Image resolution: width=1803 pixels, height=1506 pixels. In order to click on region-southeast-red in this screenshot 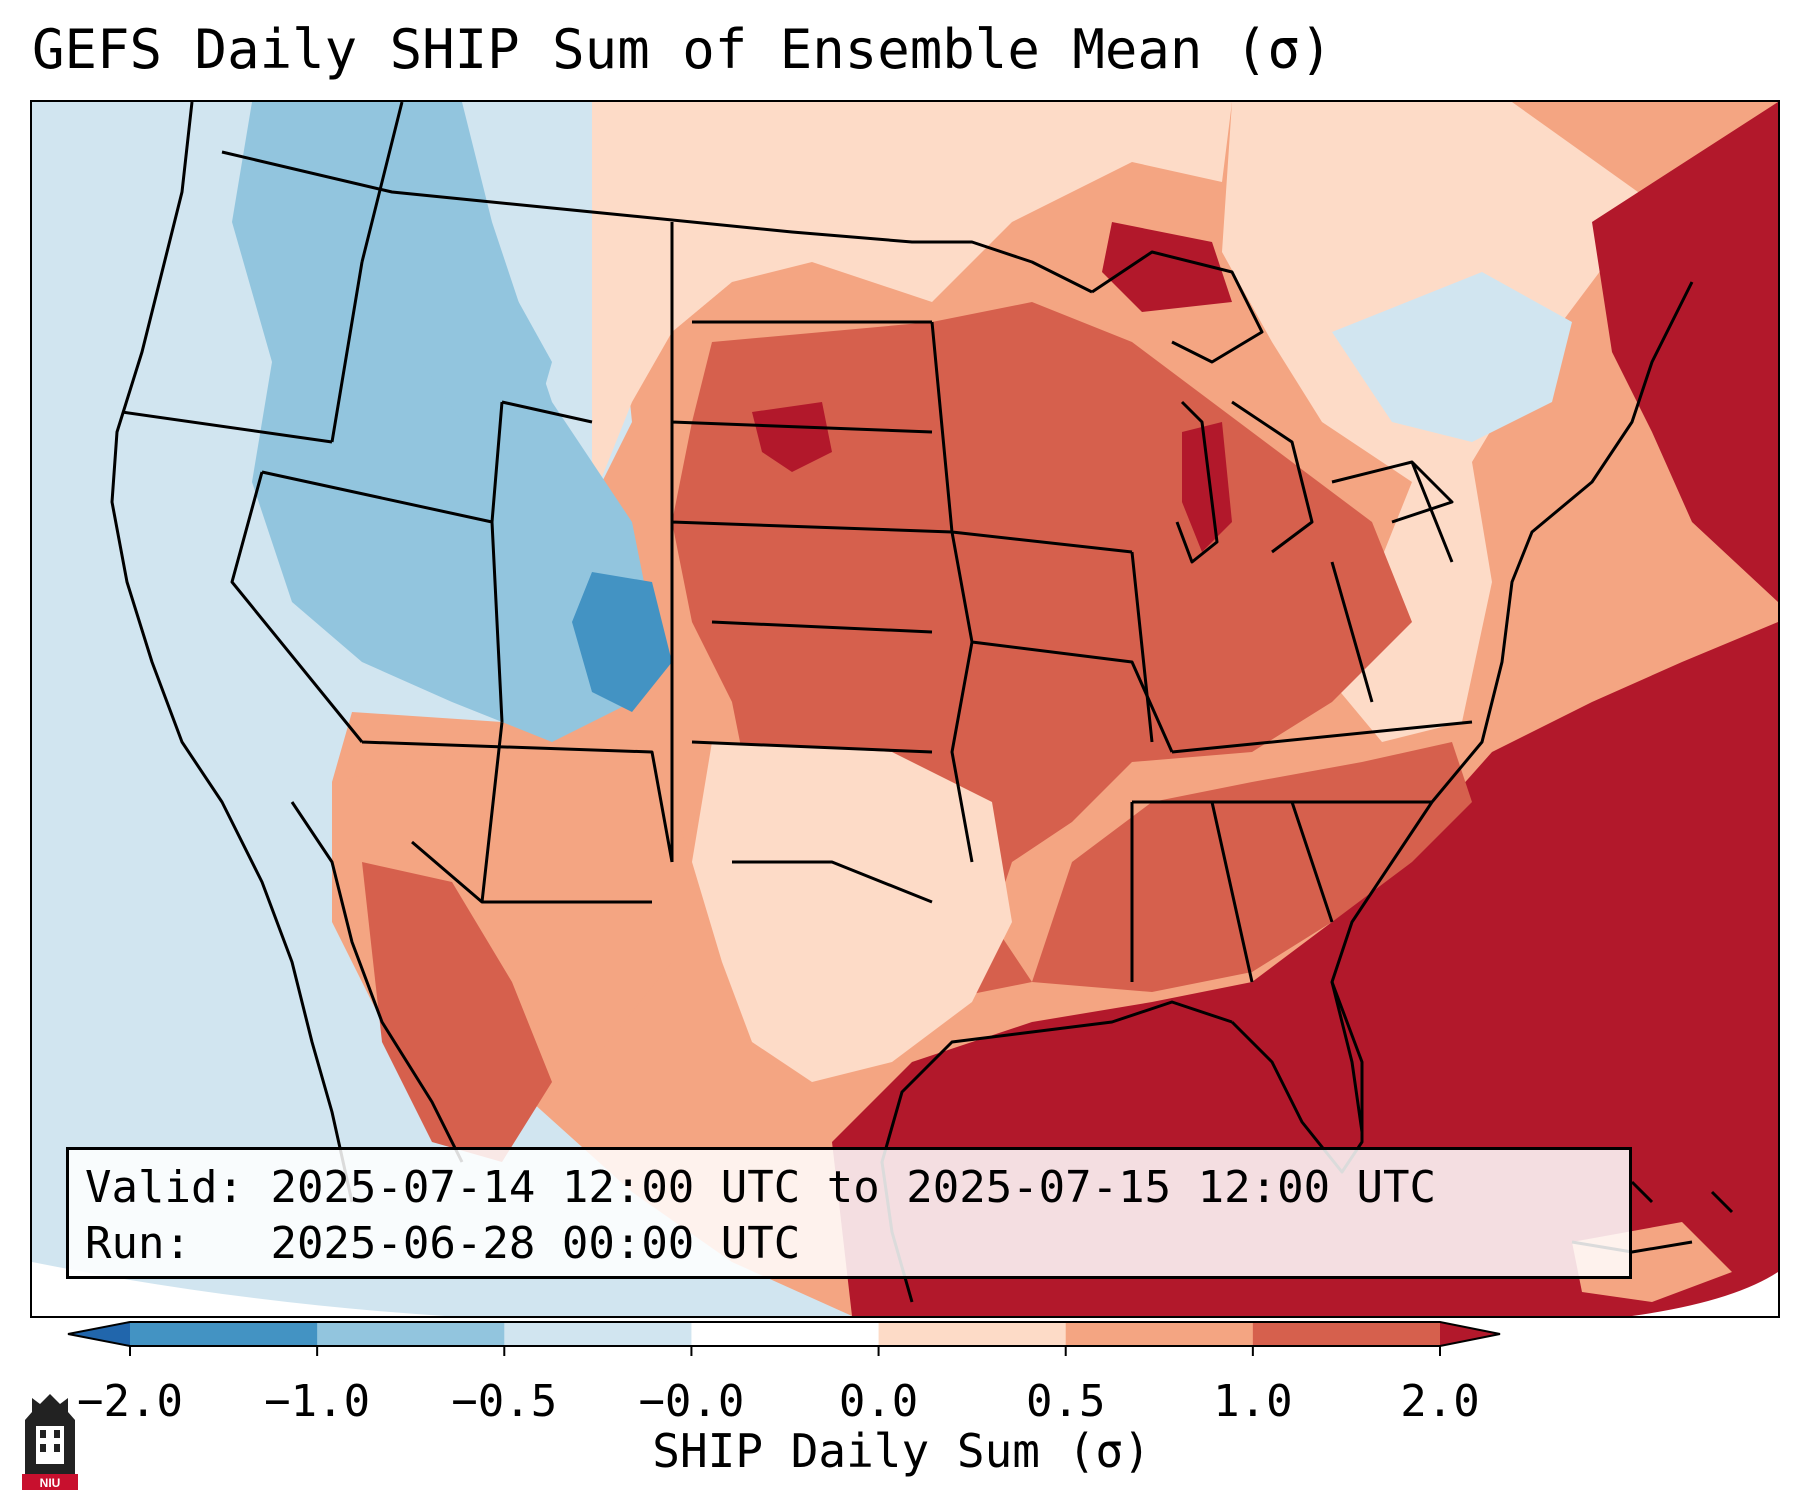, I will do `click(1252, 867)`.